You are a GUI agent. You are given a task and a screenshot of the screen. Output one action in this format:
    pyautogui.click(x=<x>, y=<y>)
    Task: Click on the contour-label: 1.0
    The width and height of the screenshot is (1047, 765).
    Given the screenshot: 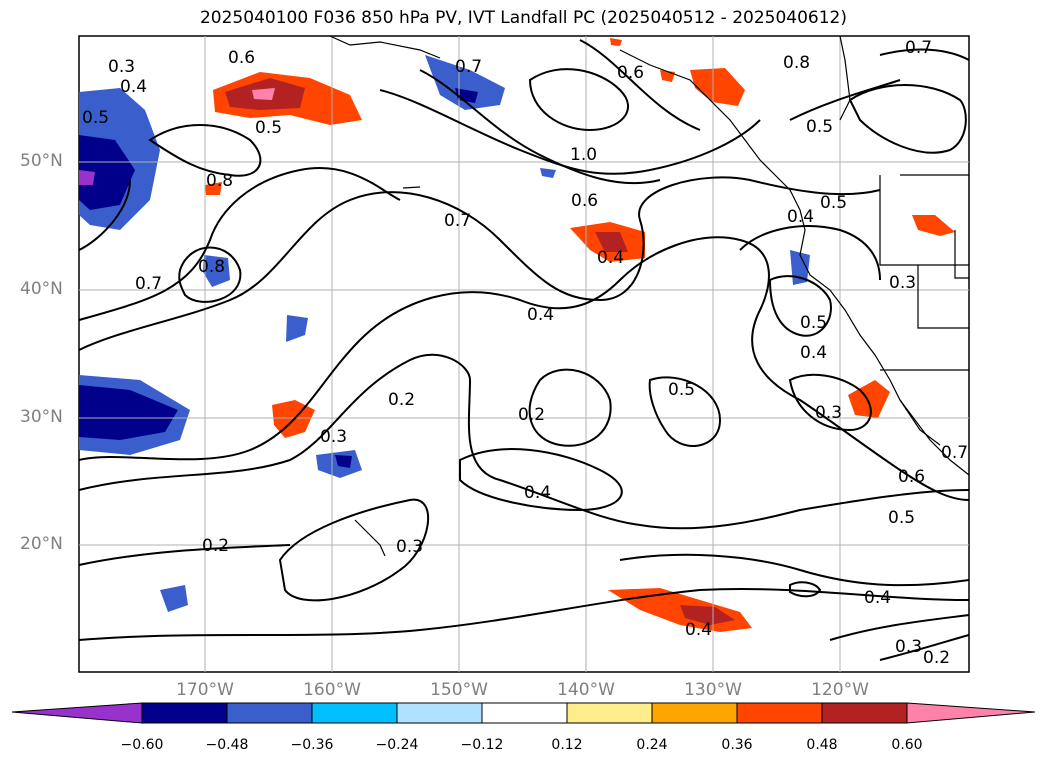 What is the action you would take?
    pyautogui.click(x=583, y=155)
    